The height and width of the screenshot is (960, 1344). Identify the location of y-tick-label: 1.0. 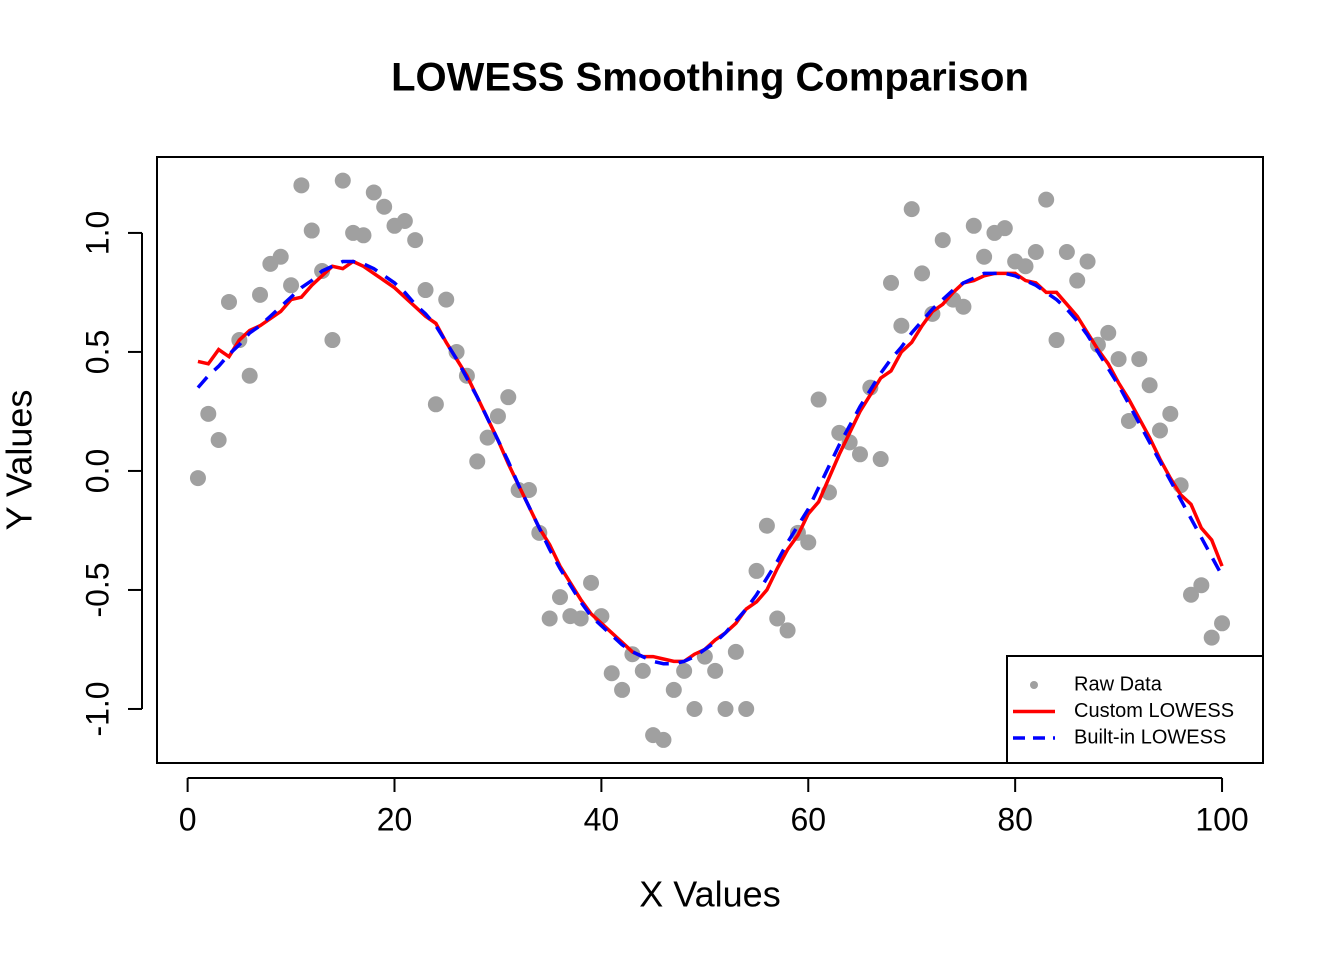
(97, 233).